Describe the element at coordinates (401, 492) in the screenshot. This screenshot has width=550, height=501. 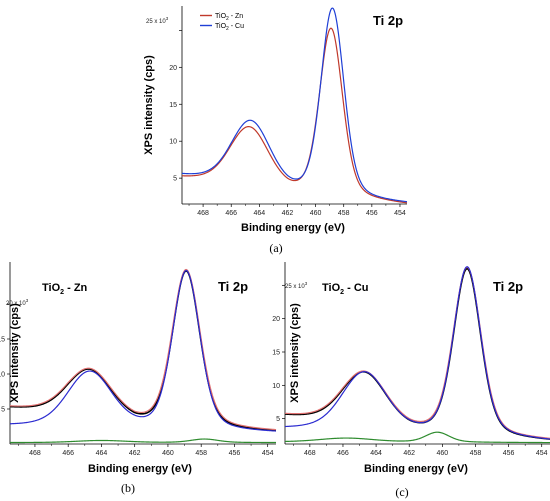
I see `panel-caption: (c)` at that location.